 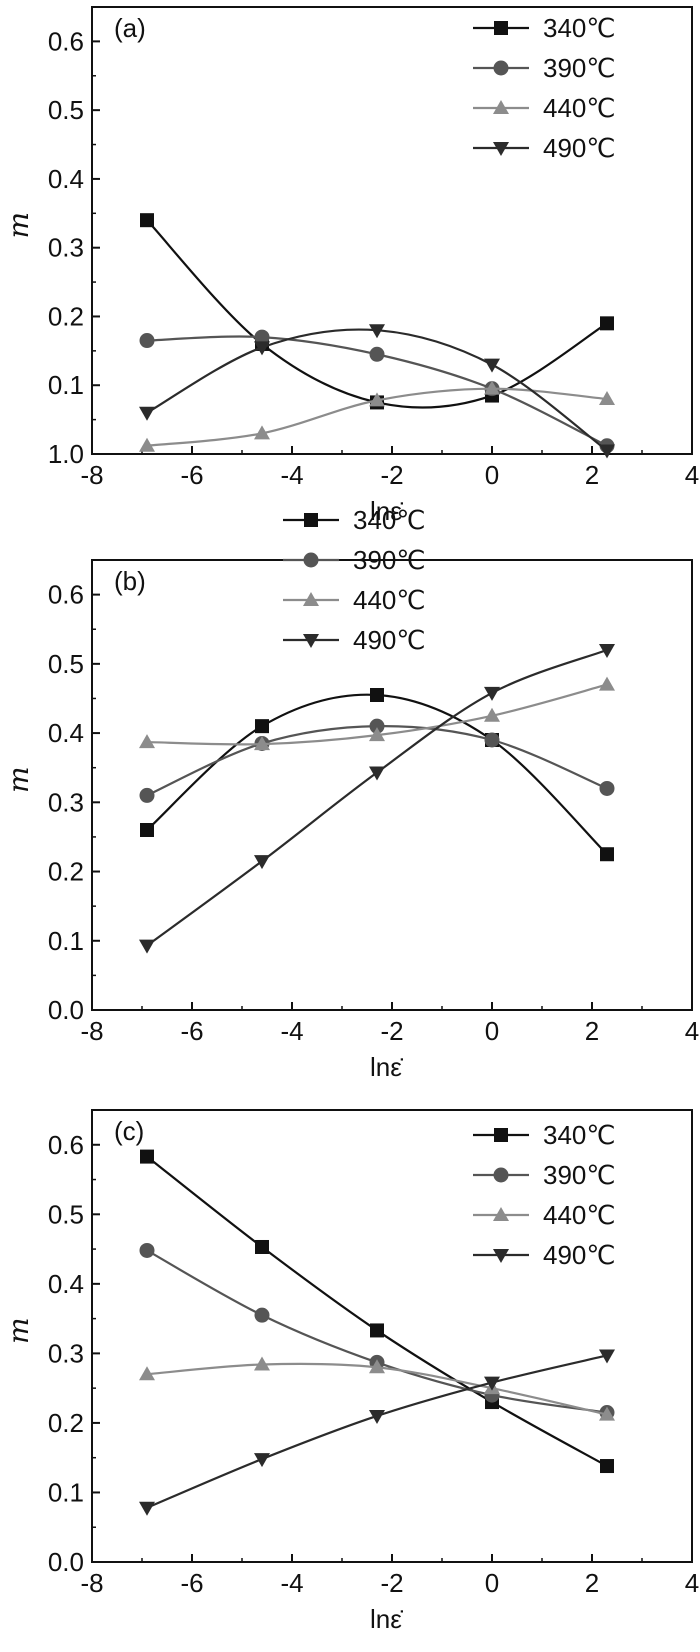 I want to click on panel-label: (a), so click(x=130, y=28).